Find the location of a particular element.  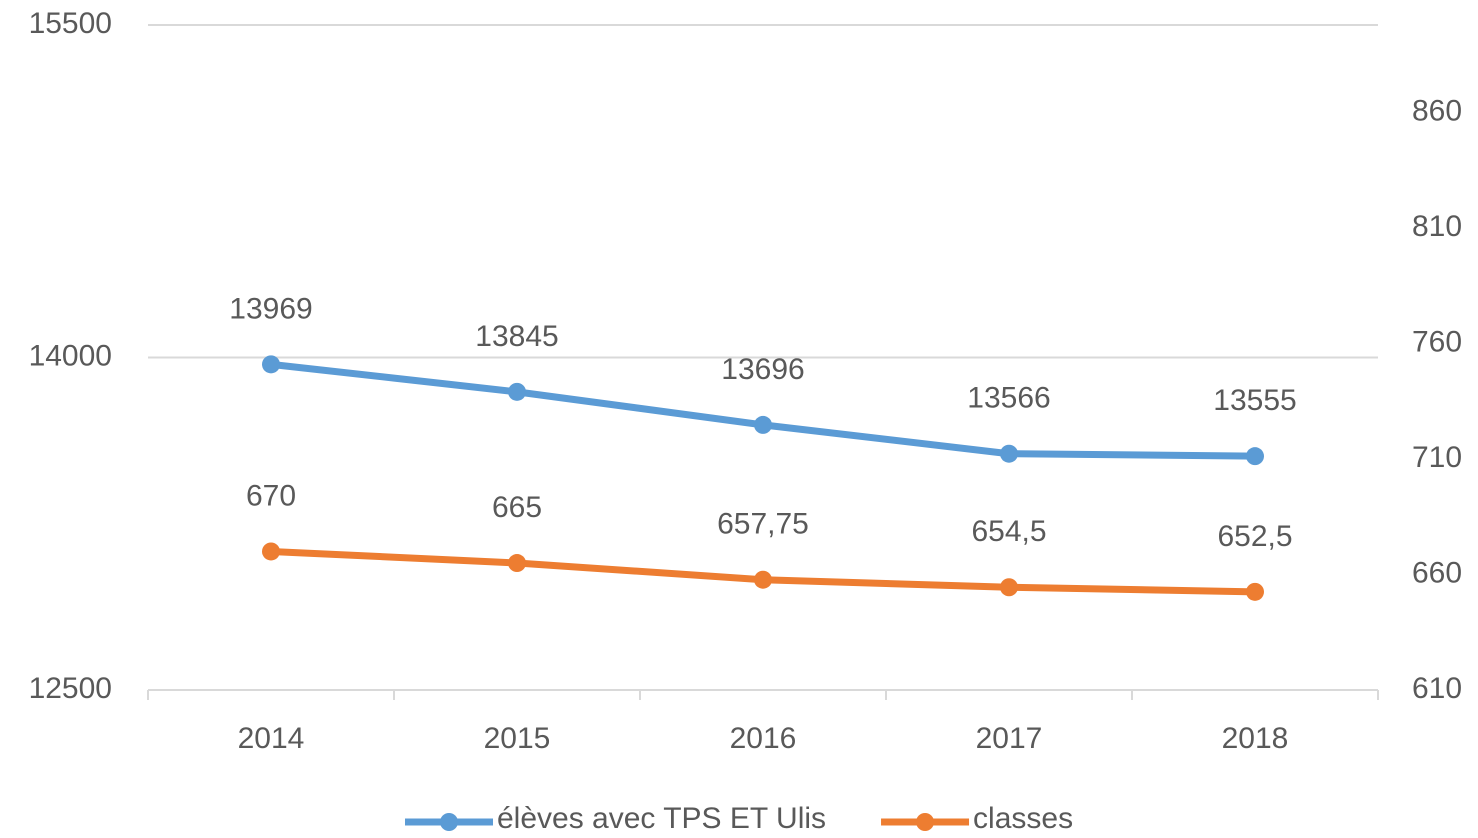

legend-label: classes is located at coordinates (1023, 818).